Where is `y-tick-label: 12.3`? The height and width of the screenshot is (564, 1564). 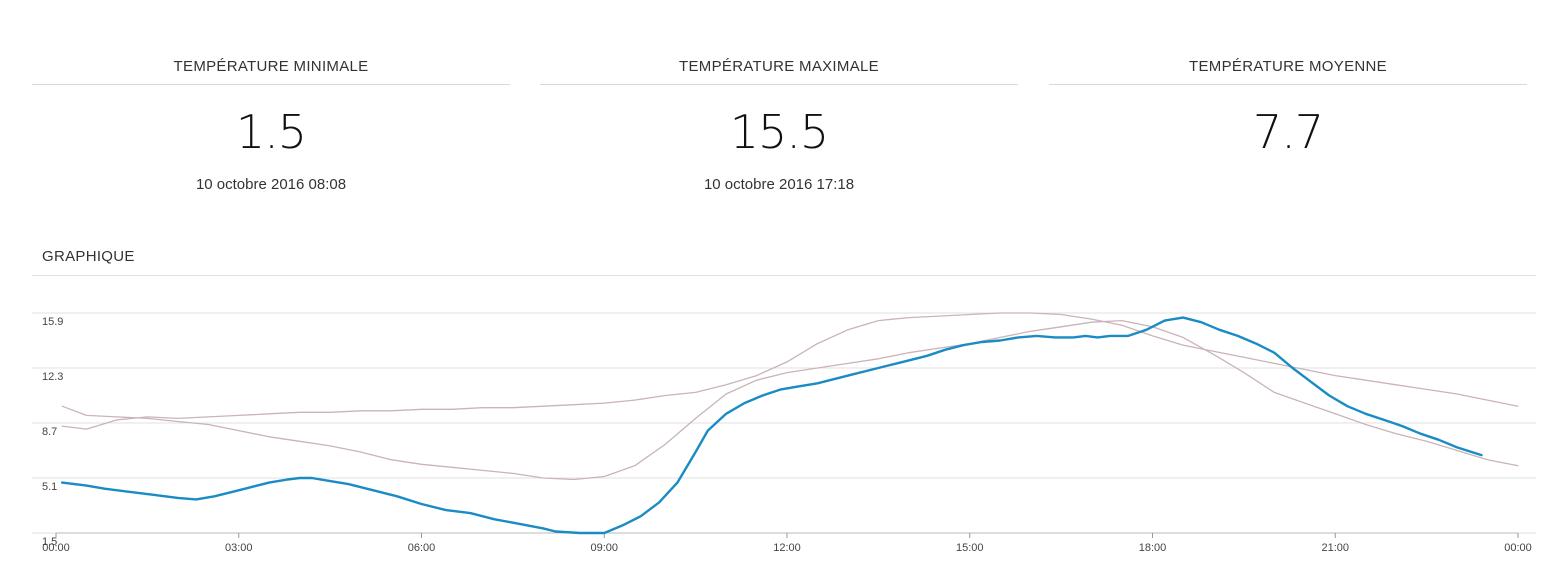 y-tick-label: 12.3 is located at coordinates (52, 377).